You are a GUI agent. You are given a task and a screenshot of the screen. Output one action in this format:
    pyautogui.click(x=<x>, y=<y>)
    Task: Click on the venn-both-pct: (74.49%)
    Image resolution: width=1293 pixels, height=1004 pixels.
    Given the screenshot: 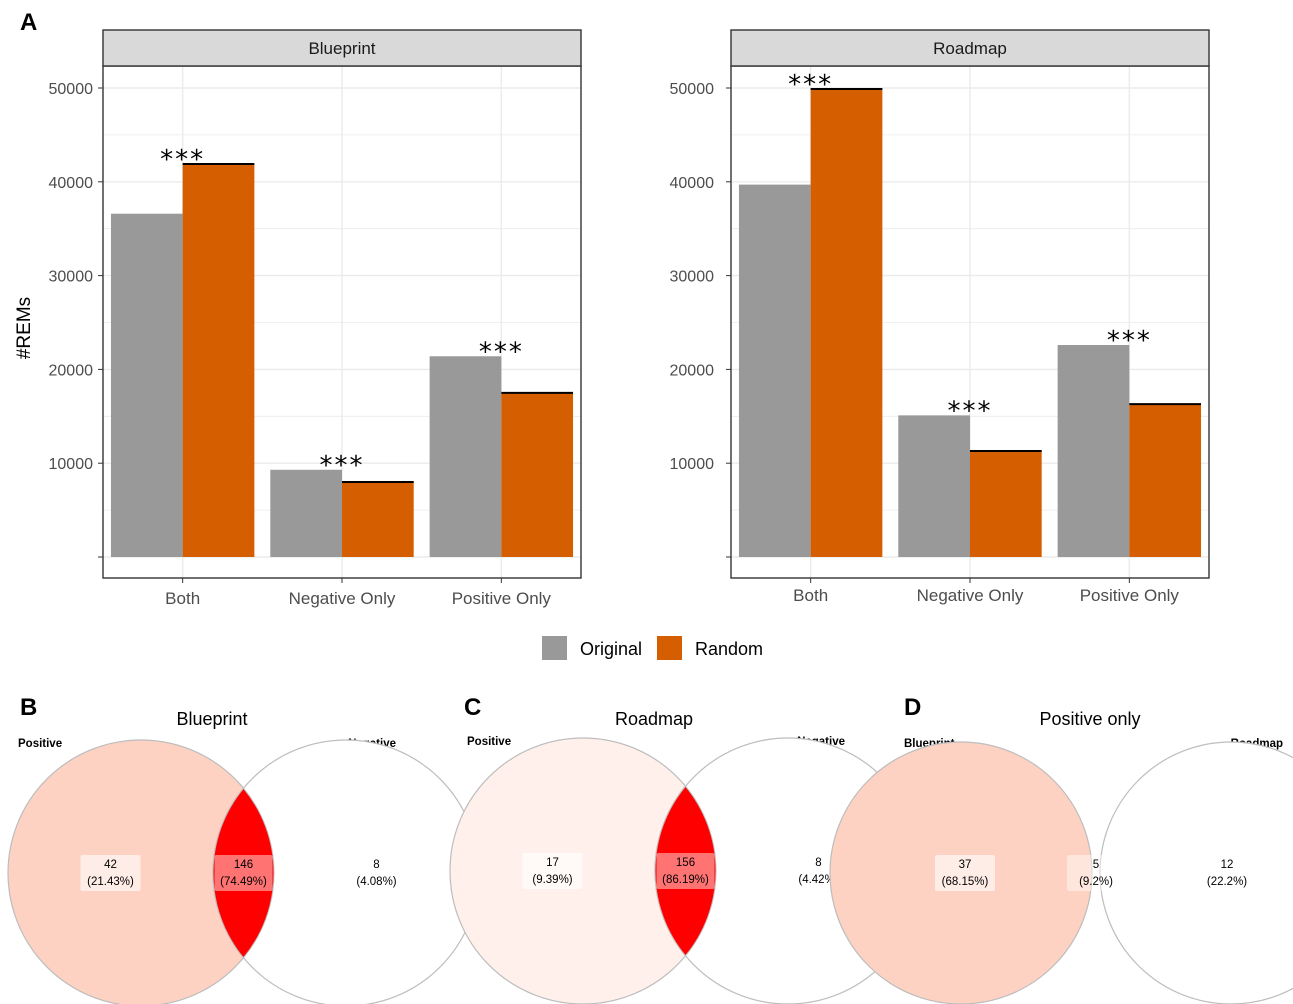 What is the action you would take?
    pyautogui.click(x=243, y=882)
    